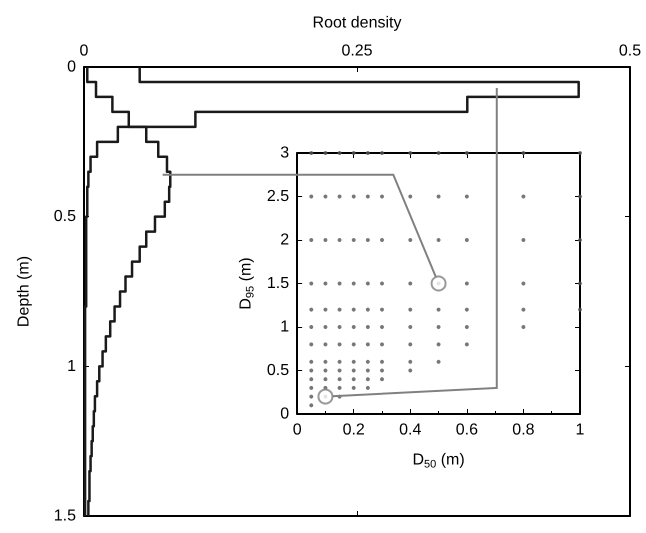  Describe the element at coordinates (630, 51) in the screenshot. I see `x-tick-label: 0.5` at that location.